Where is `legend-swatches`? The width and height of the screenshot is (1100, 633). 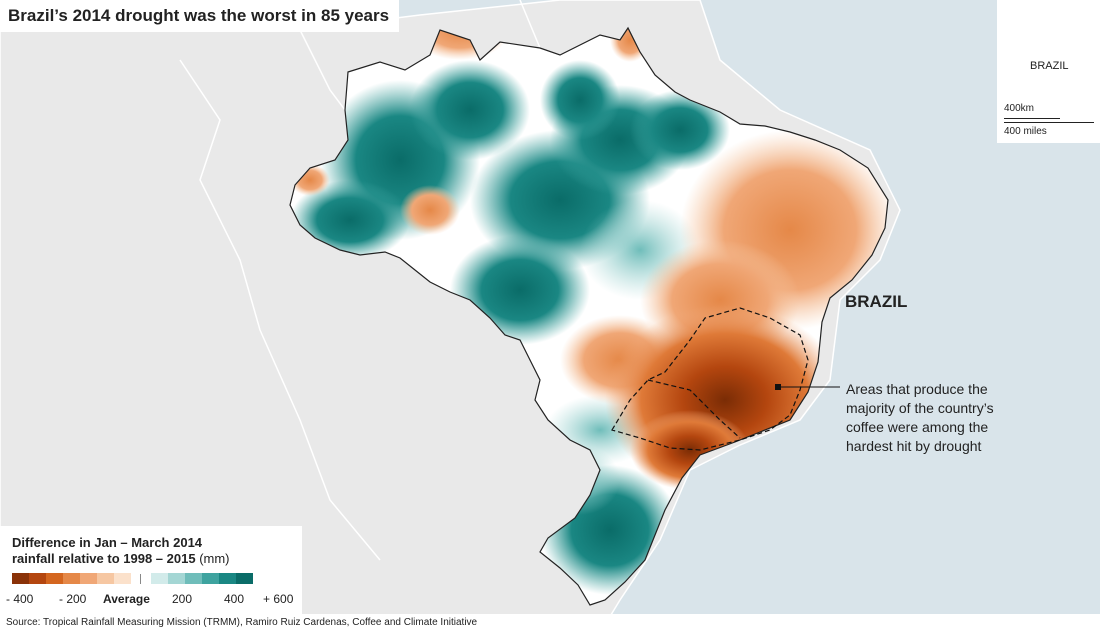
legend-swatches is located at coordinates (132, 578).